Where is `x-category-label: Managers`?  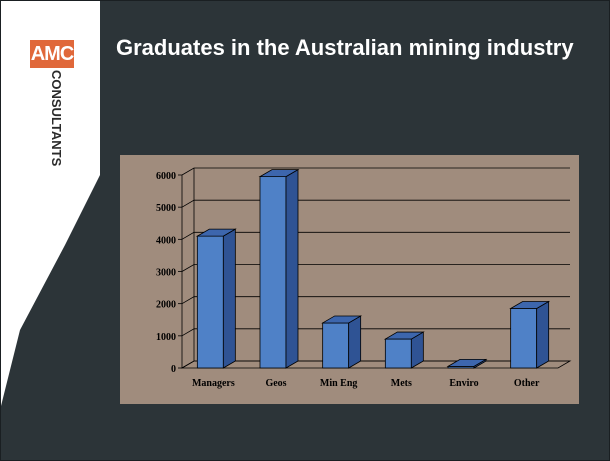 x-category-label: Managers is located at coordinates (213, 383).